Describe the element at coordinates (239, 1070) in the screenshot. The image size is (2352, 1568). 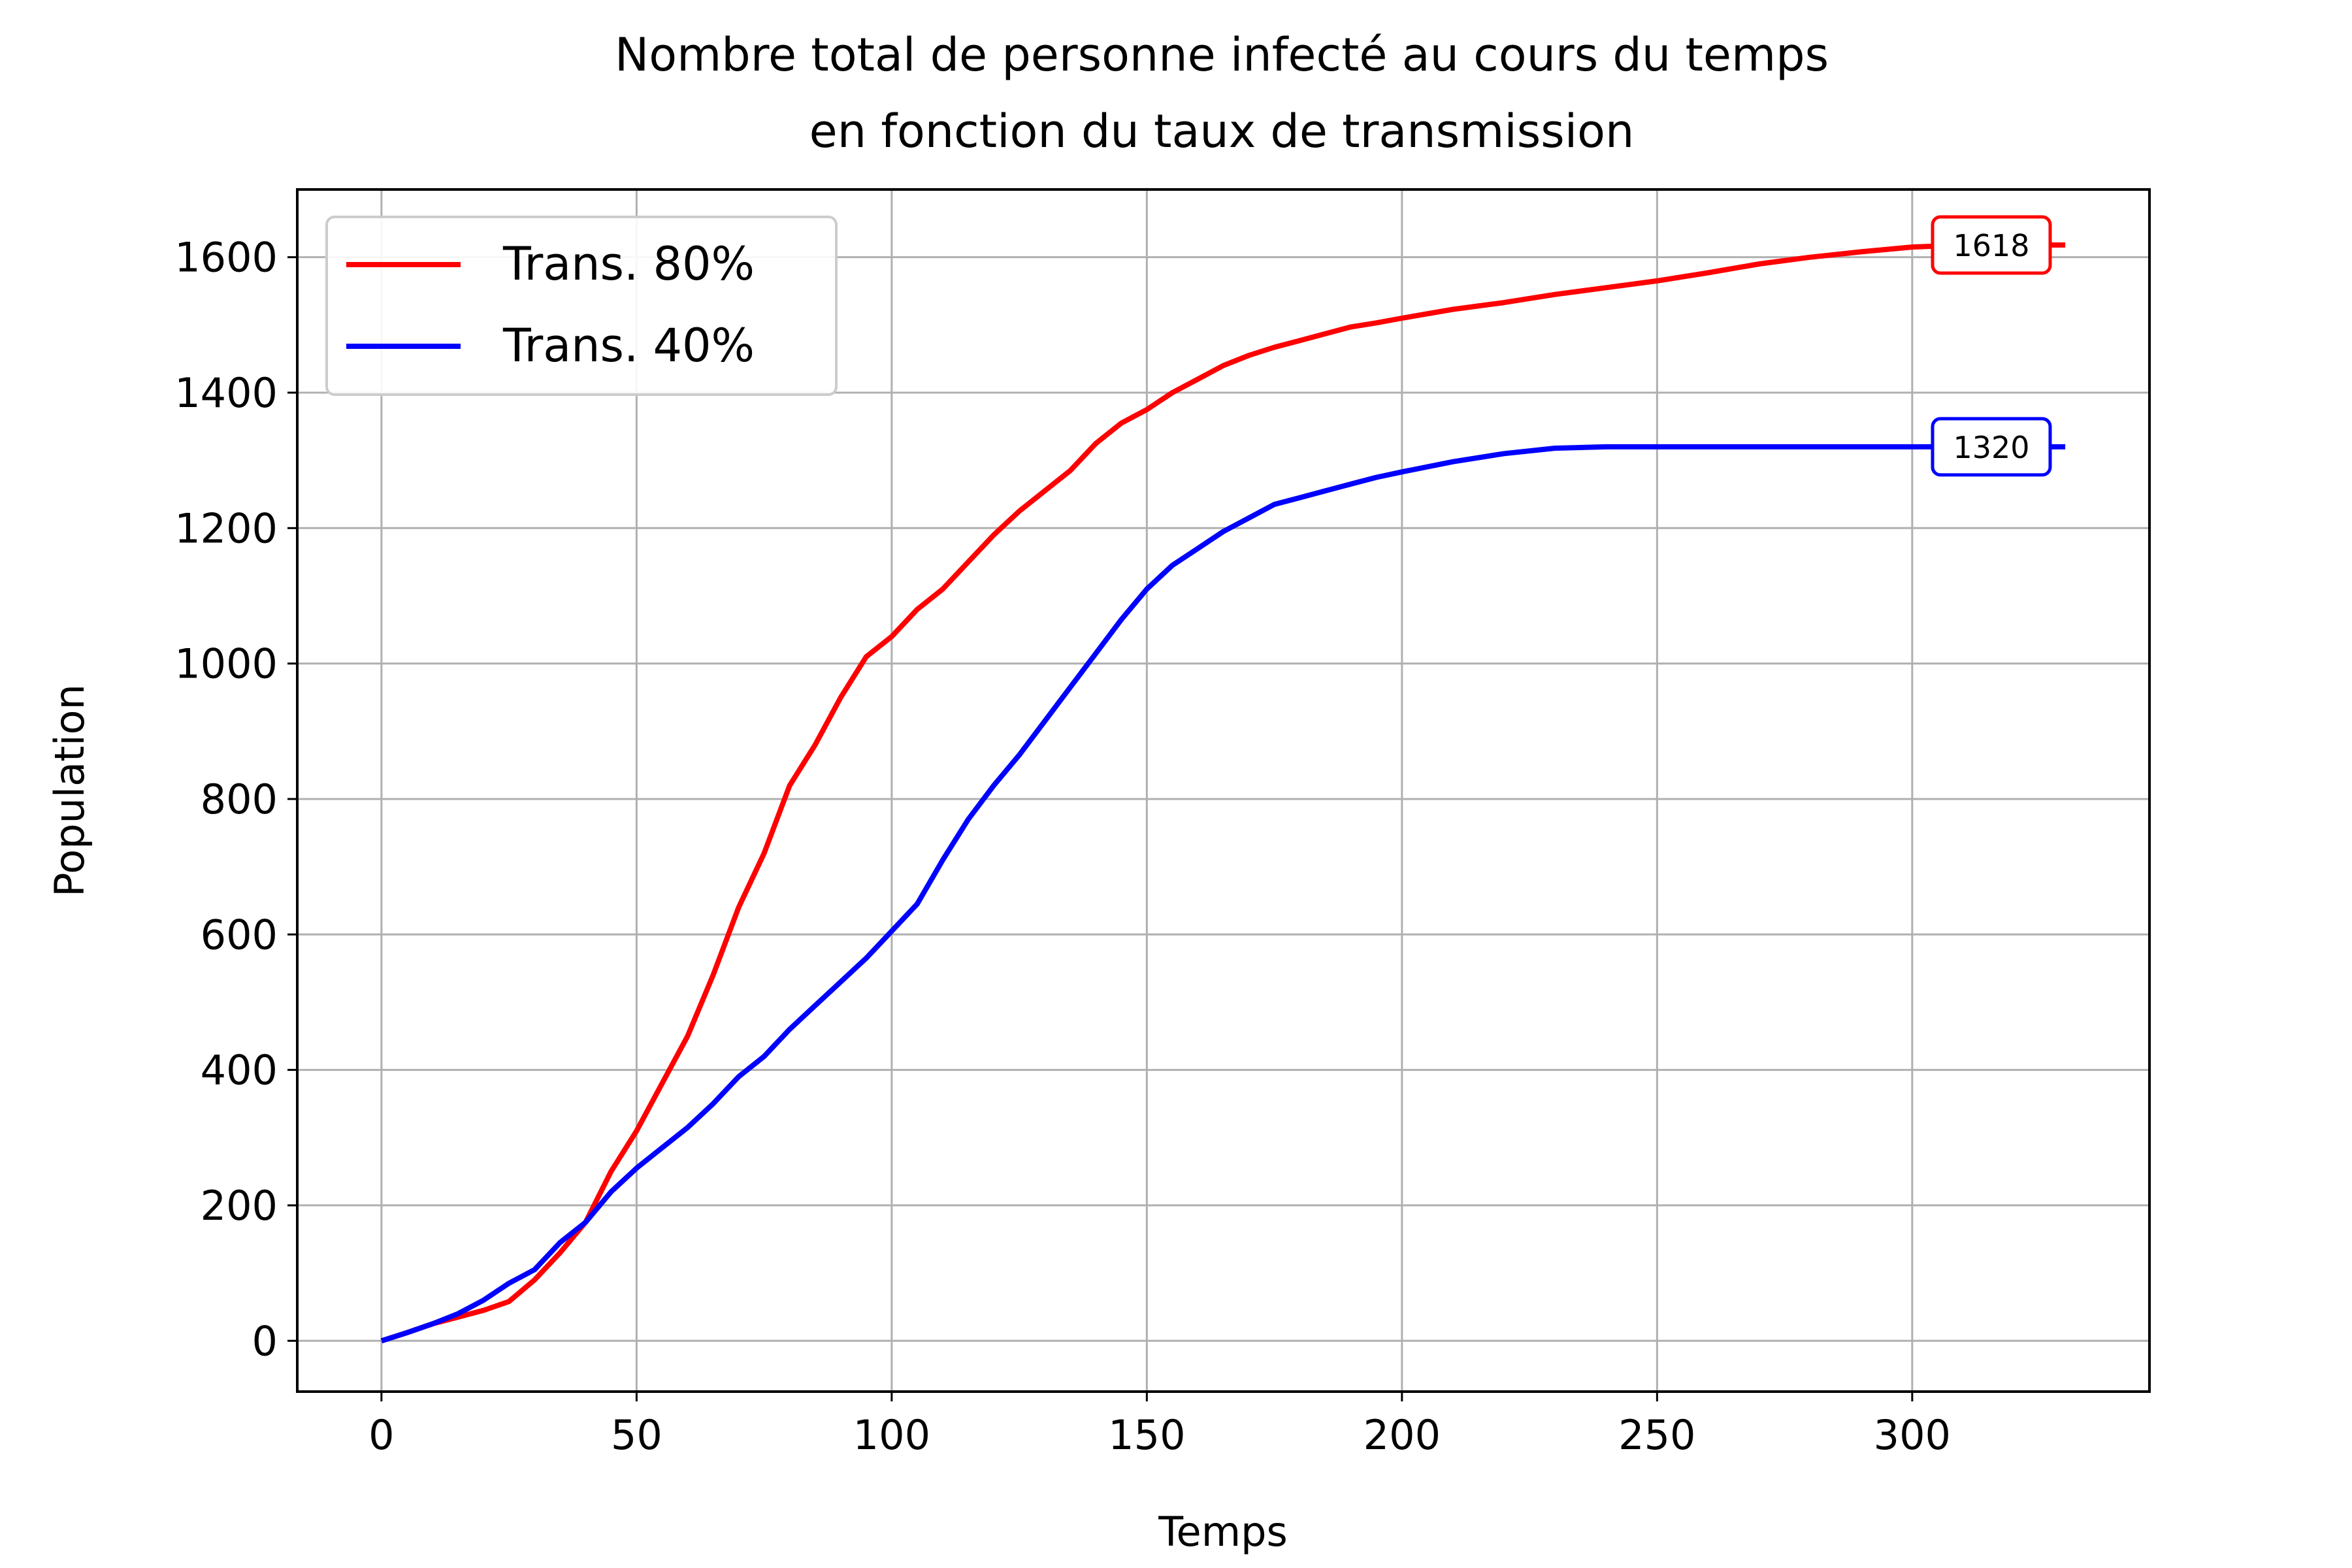
I see `y-tick-label: 400` at that location.